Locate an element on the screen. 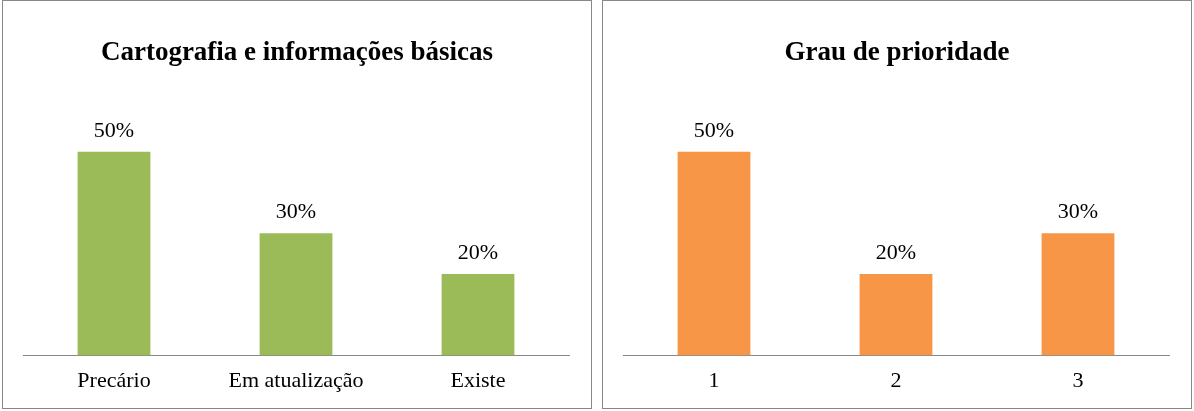 The height and width of the screenshot is (411, 1194). x-tick-label: 2 is located at coordinates (896, 379).